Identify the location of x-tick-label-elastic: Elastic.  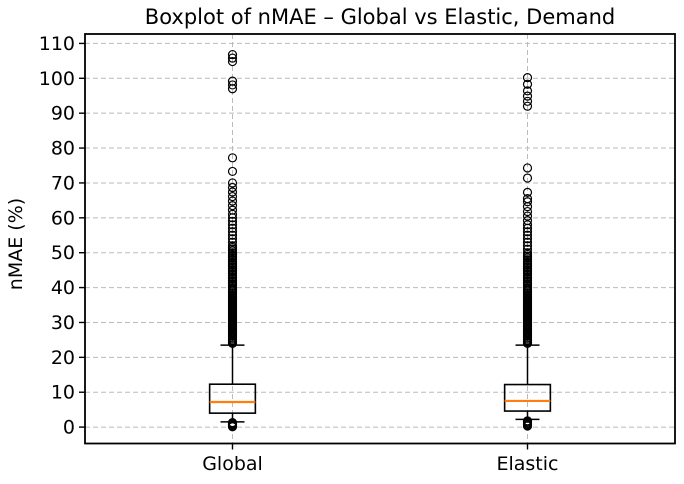
(527, 464).